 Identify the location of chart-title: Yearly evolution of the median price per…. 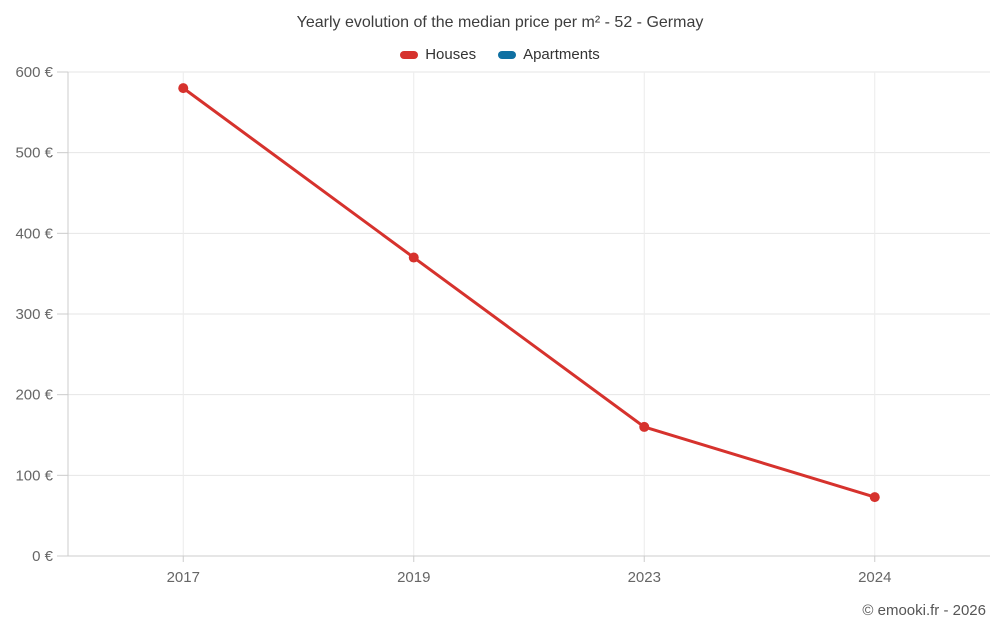
(500, 22).